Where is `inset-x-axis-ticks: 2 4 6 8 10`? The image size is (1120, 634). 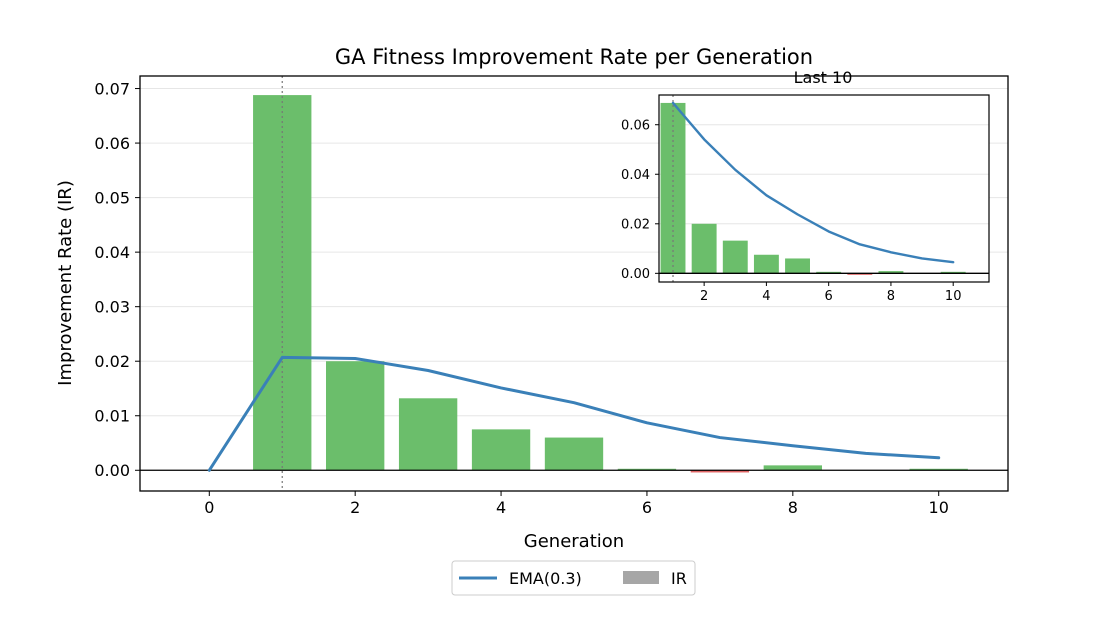 inset-x-axis-ticks: 2 4 6 8 10 is located at coordinates (830, 293).